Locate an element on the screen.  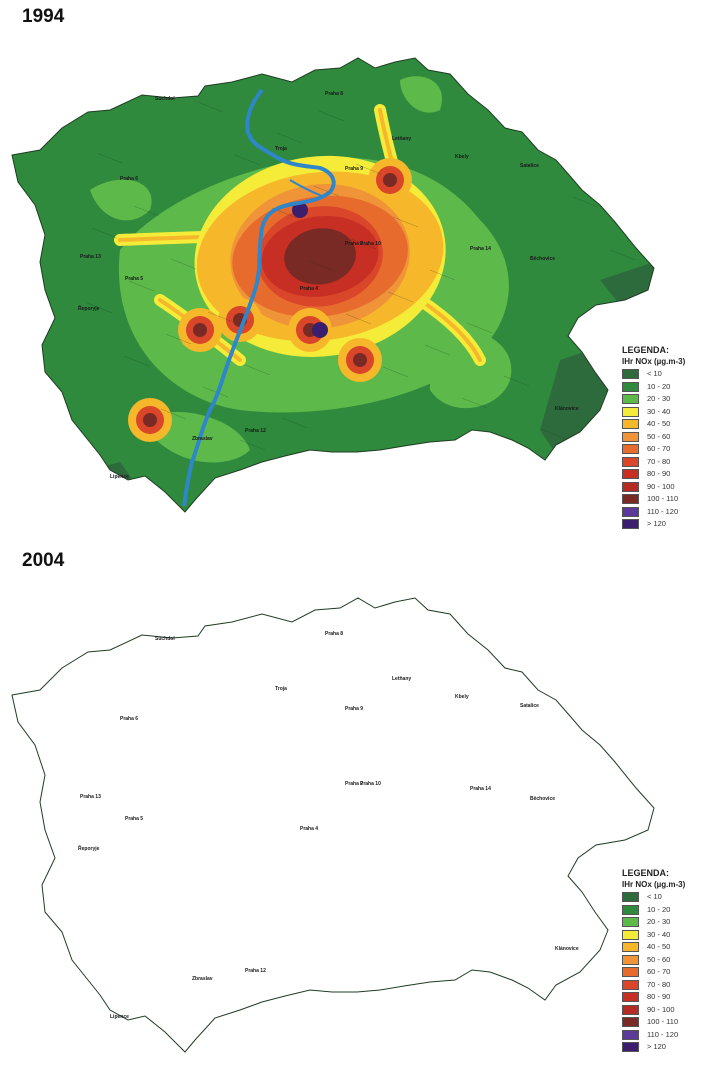
legend-item: 110 - 120 is located at coordinates (653, 1035).